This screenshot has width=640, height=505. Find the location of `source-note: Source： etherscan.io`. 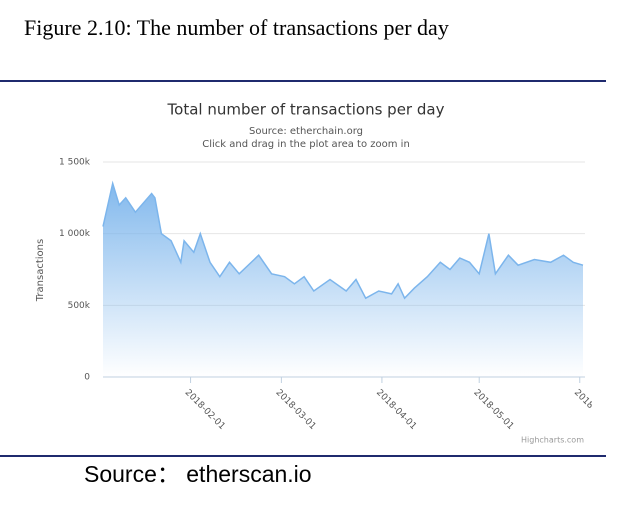

source-note: Source： etherscan.io is located at coordinates (198, 474).